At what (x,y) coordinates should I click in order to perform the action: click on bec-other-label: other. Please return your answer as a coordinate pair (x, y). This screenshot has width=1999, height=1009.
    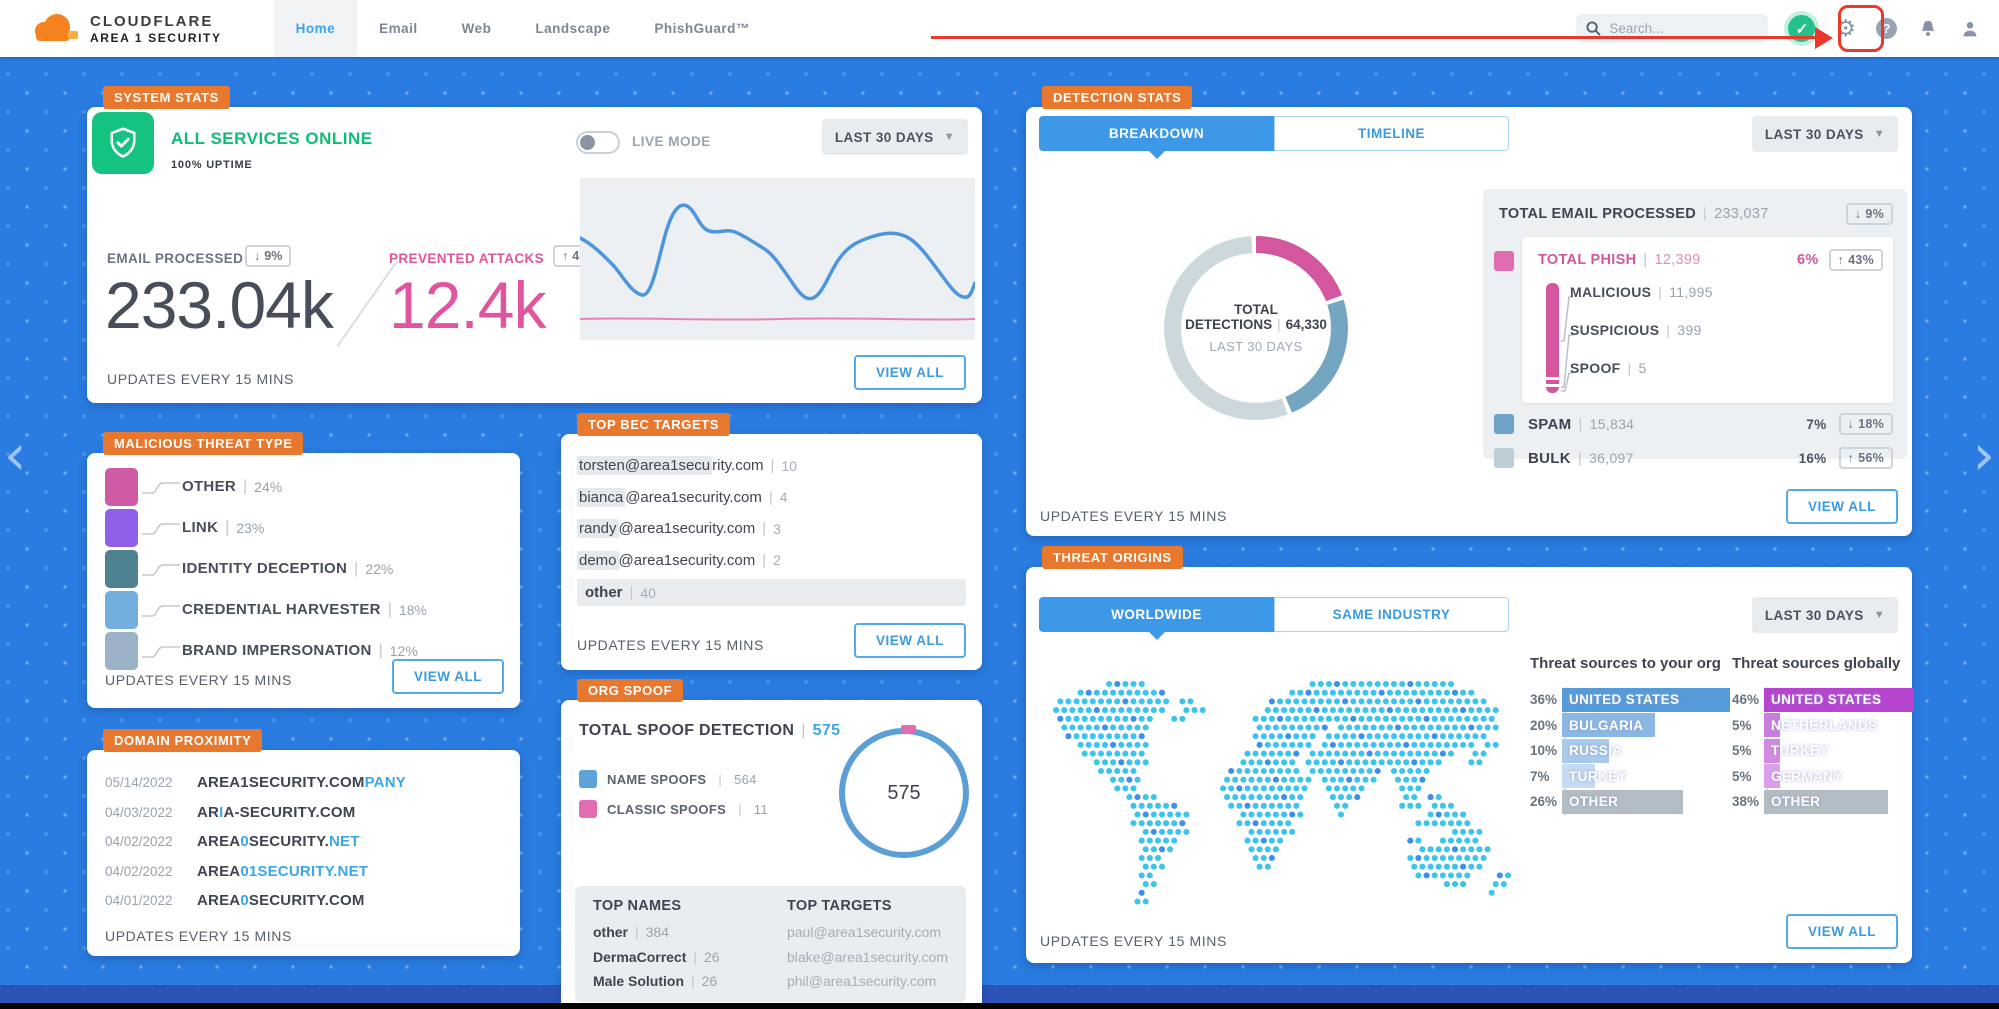
    Looking at the image, I should click on (604, 592).